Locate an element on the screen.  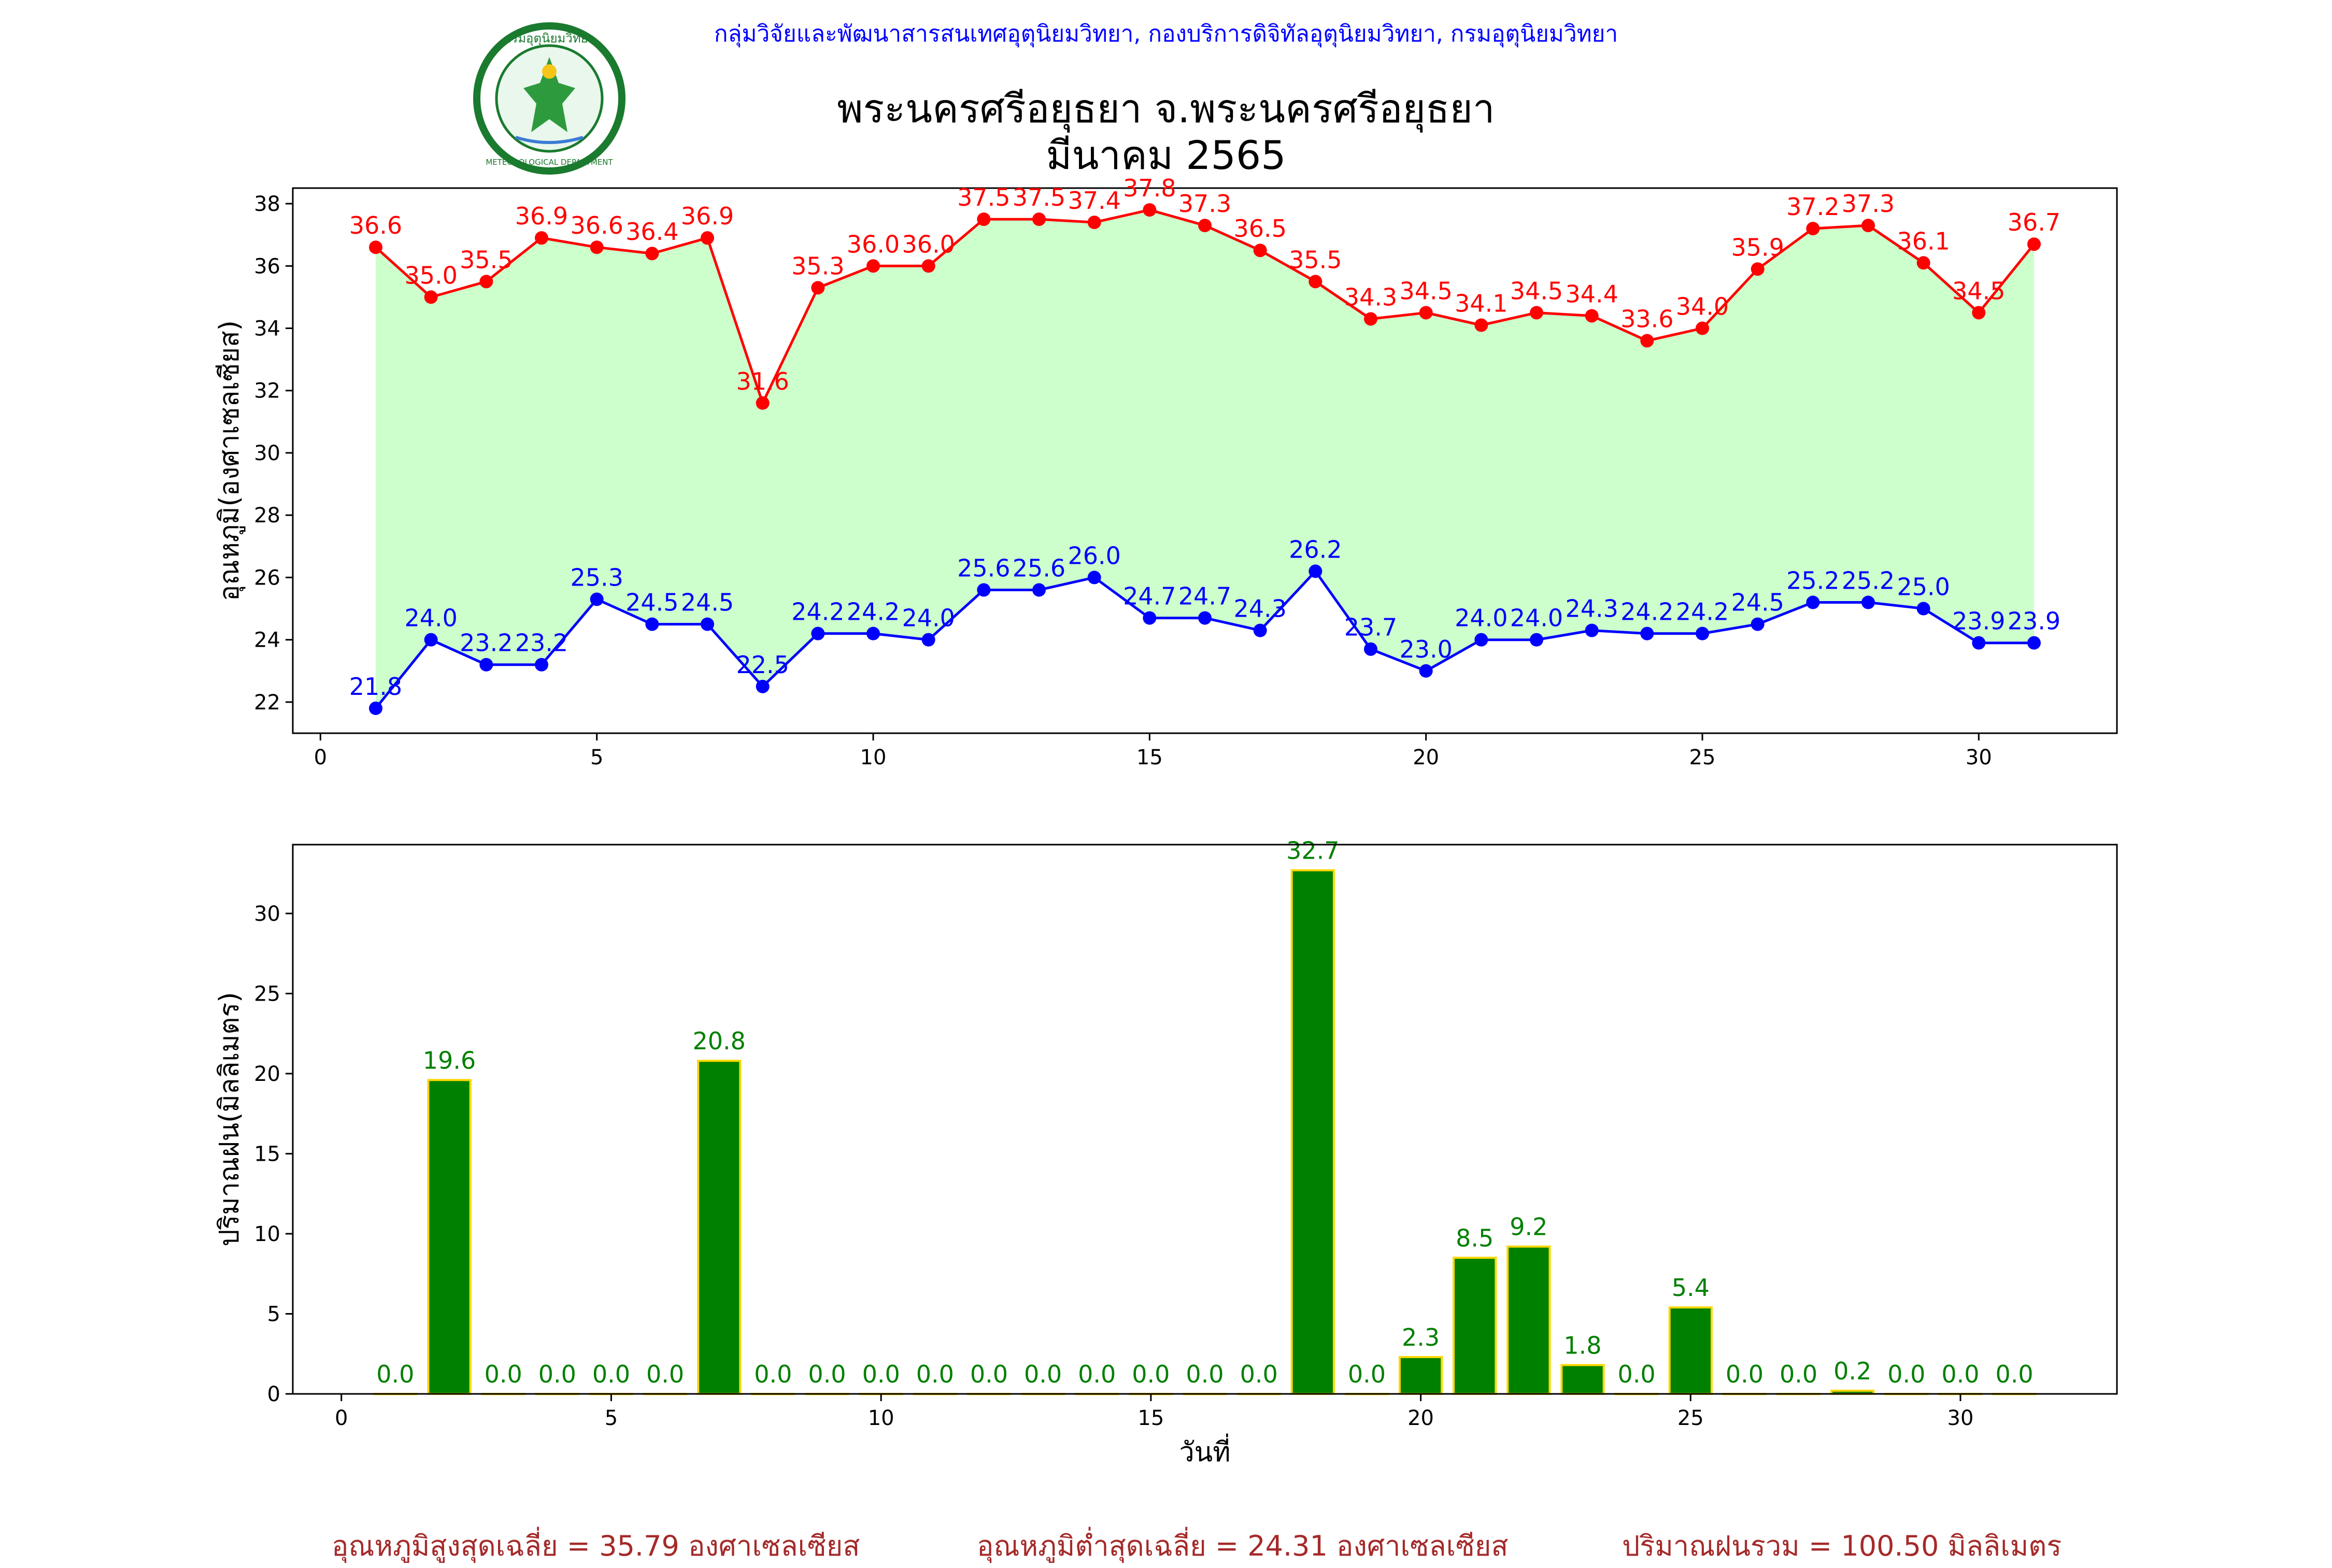
min-temperature-label: 25.3 is located at coordinates (597, 578).